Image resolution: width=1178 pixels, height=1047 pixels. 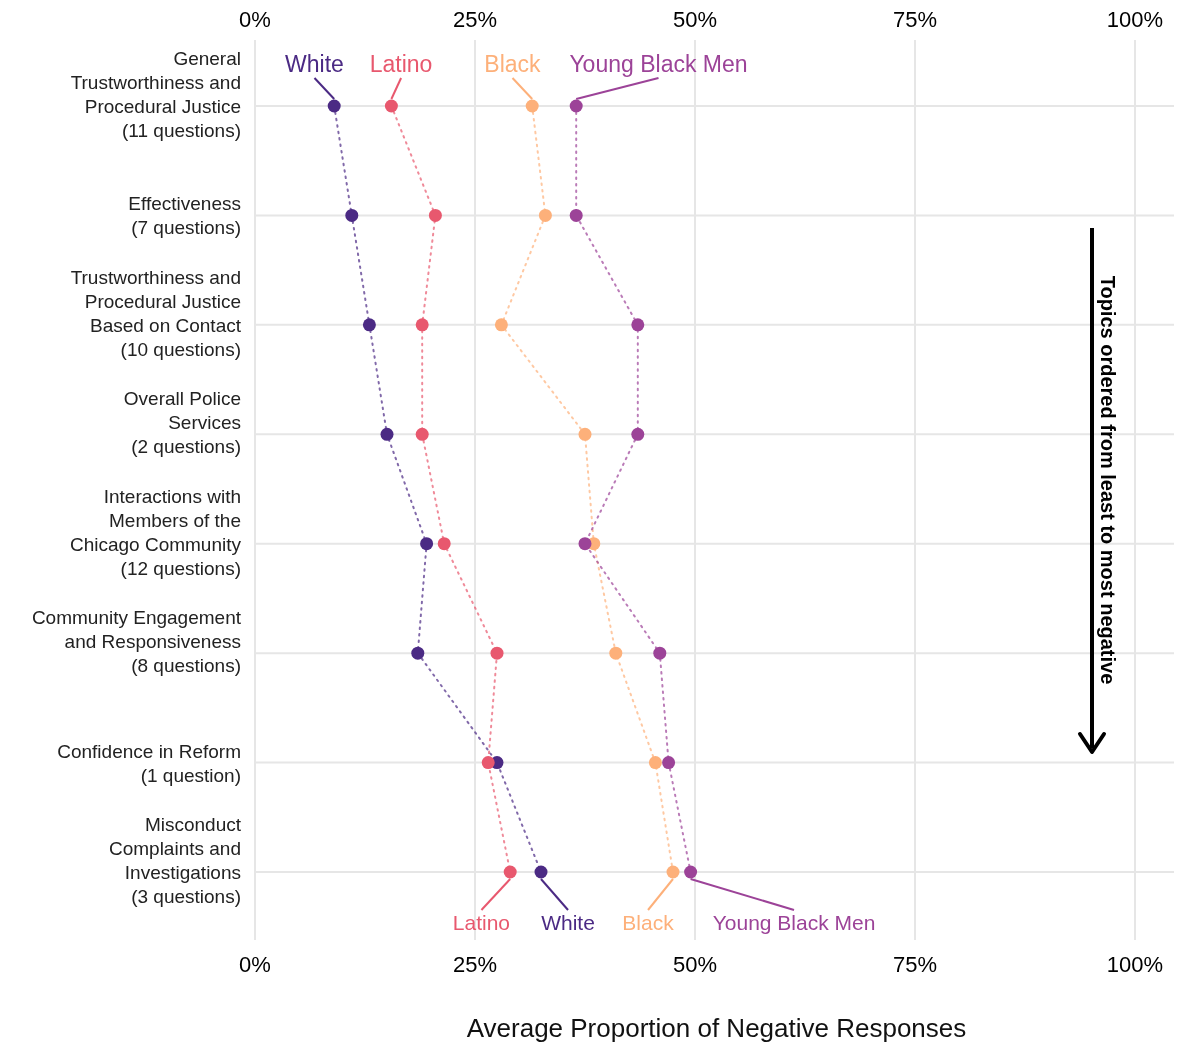 I want to click on x-tick-label: 25%, so click(x=475, y=19).